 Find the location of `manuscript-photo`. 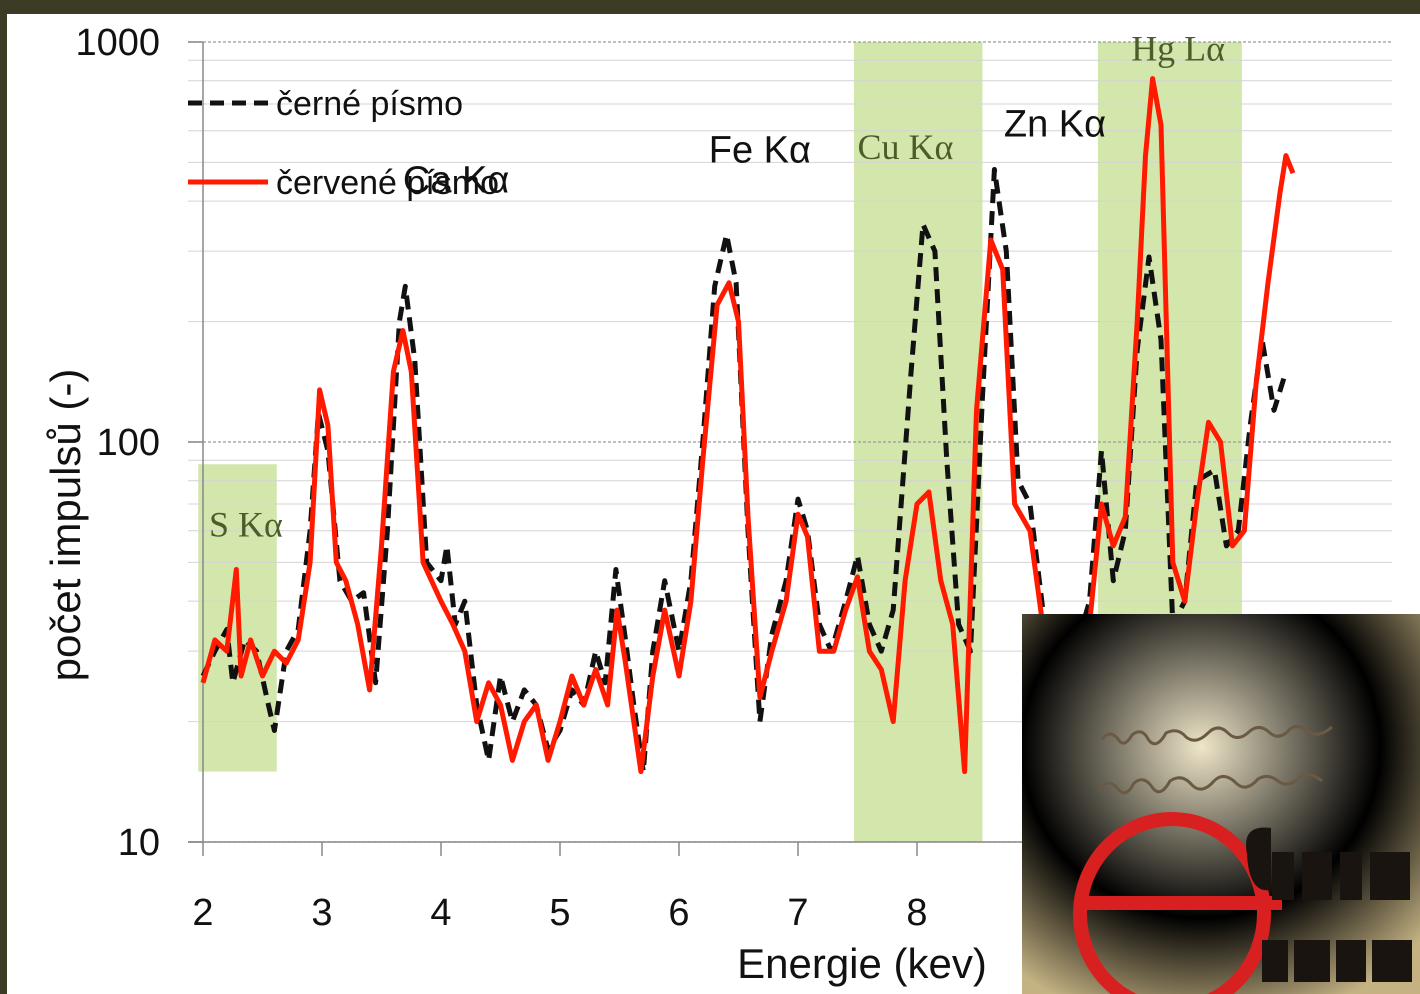

manuscript-photo is located at coordinates (1221, 804).